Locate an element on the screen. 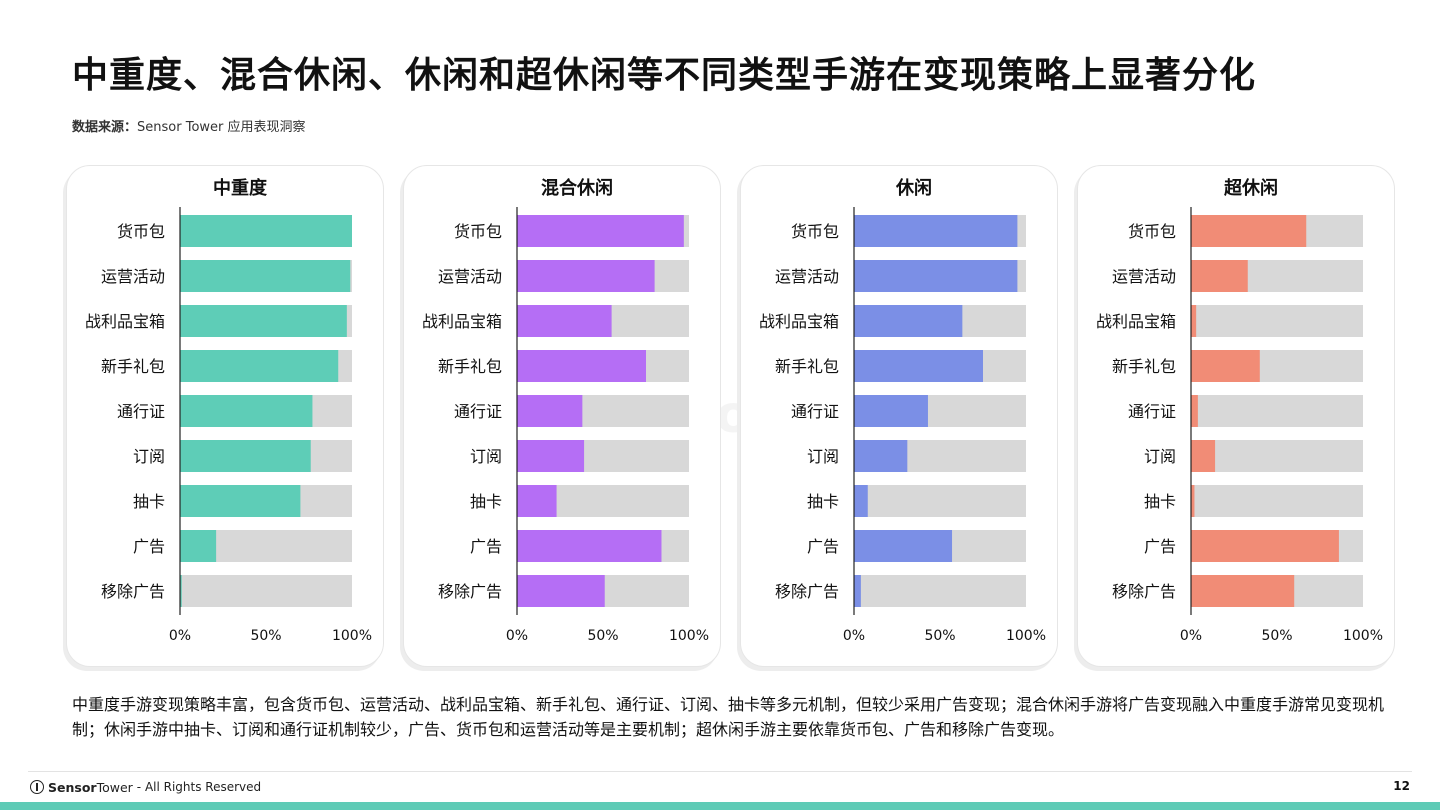 The image size is (1440, 810). footer-brand: Sensor is located at coordinates (72, 787).